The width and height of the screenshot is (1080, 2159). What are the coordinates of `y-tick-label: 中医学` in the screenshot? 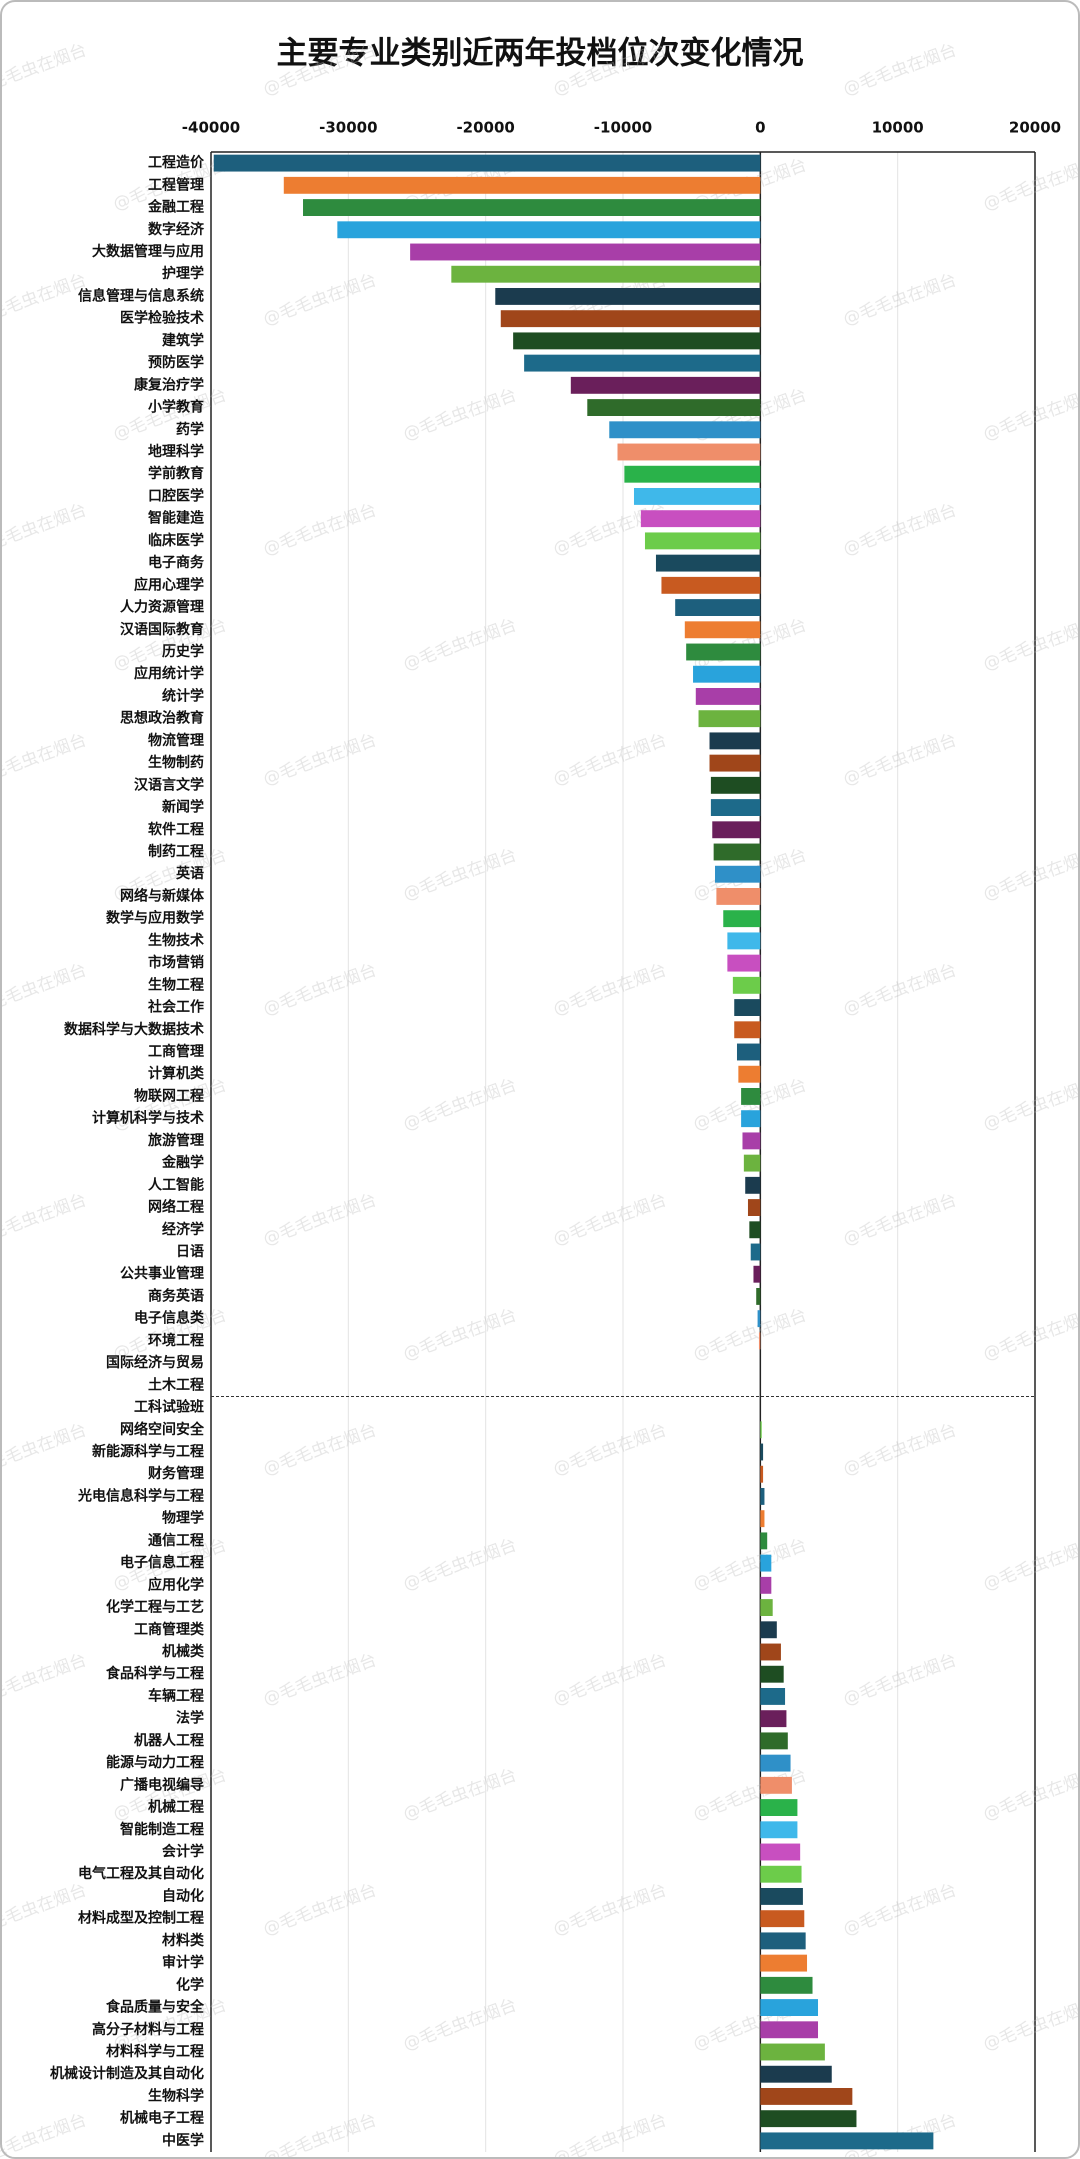 It's located at (183, 2140).